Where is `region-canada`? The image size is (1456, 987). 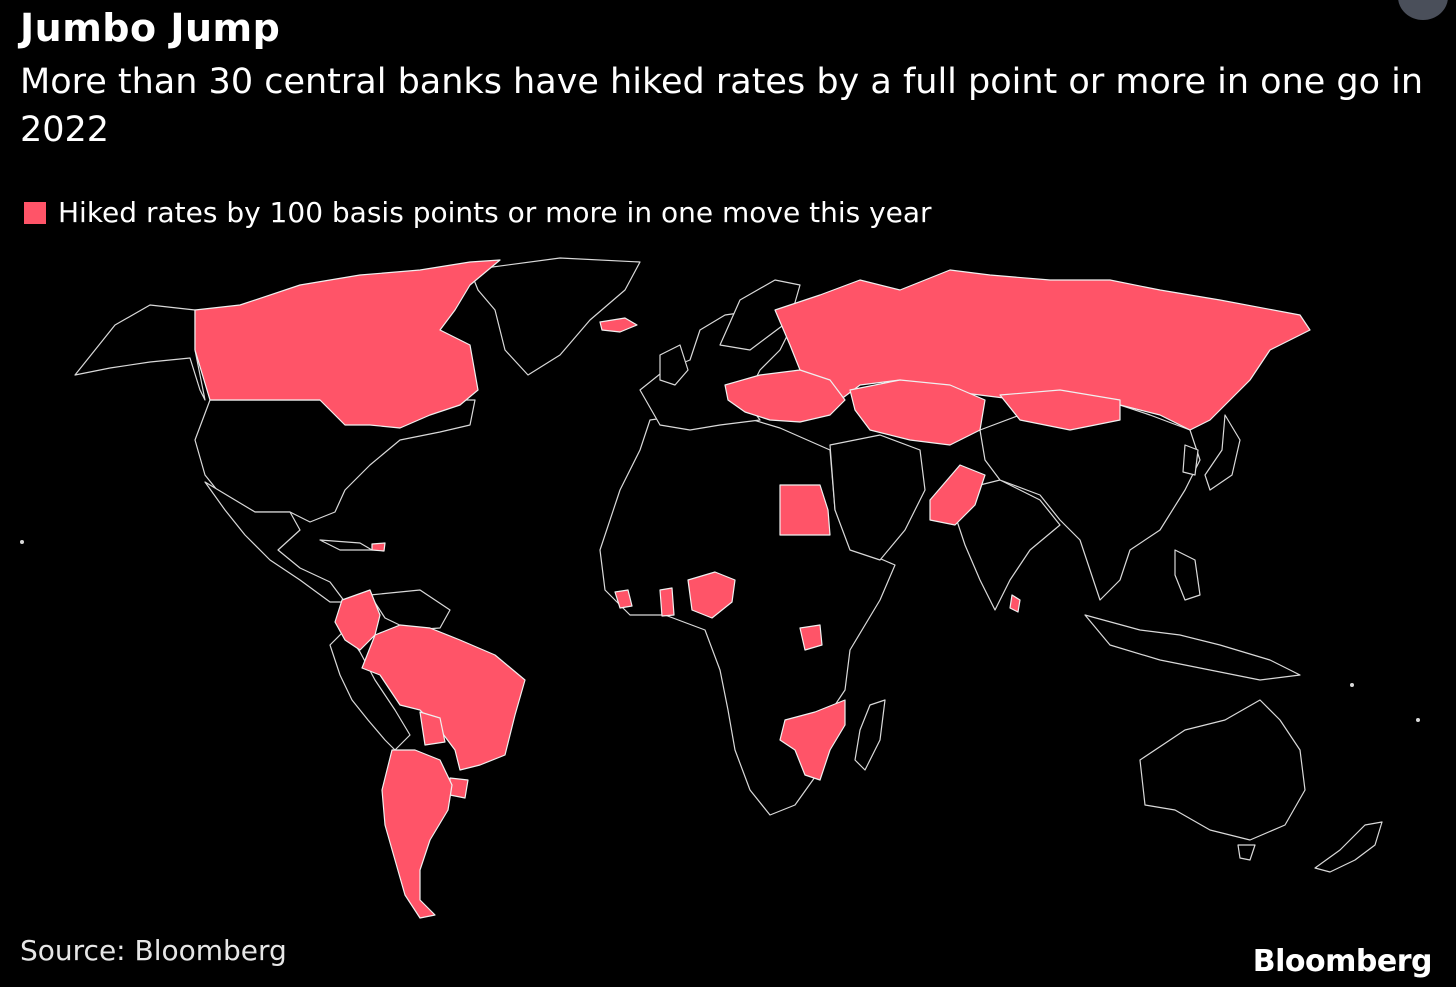
region-canada is located at coordinates (347, 344).